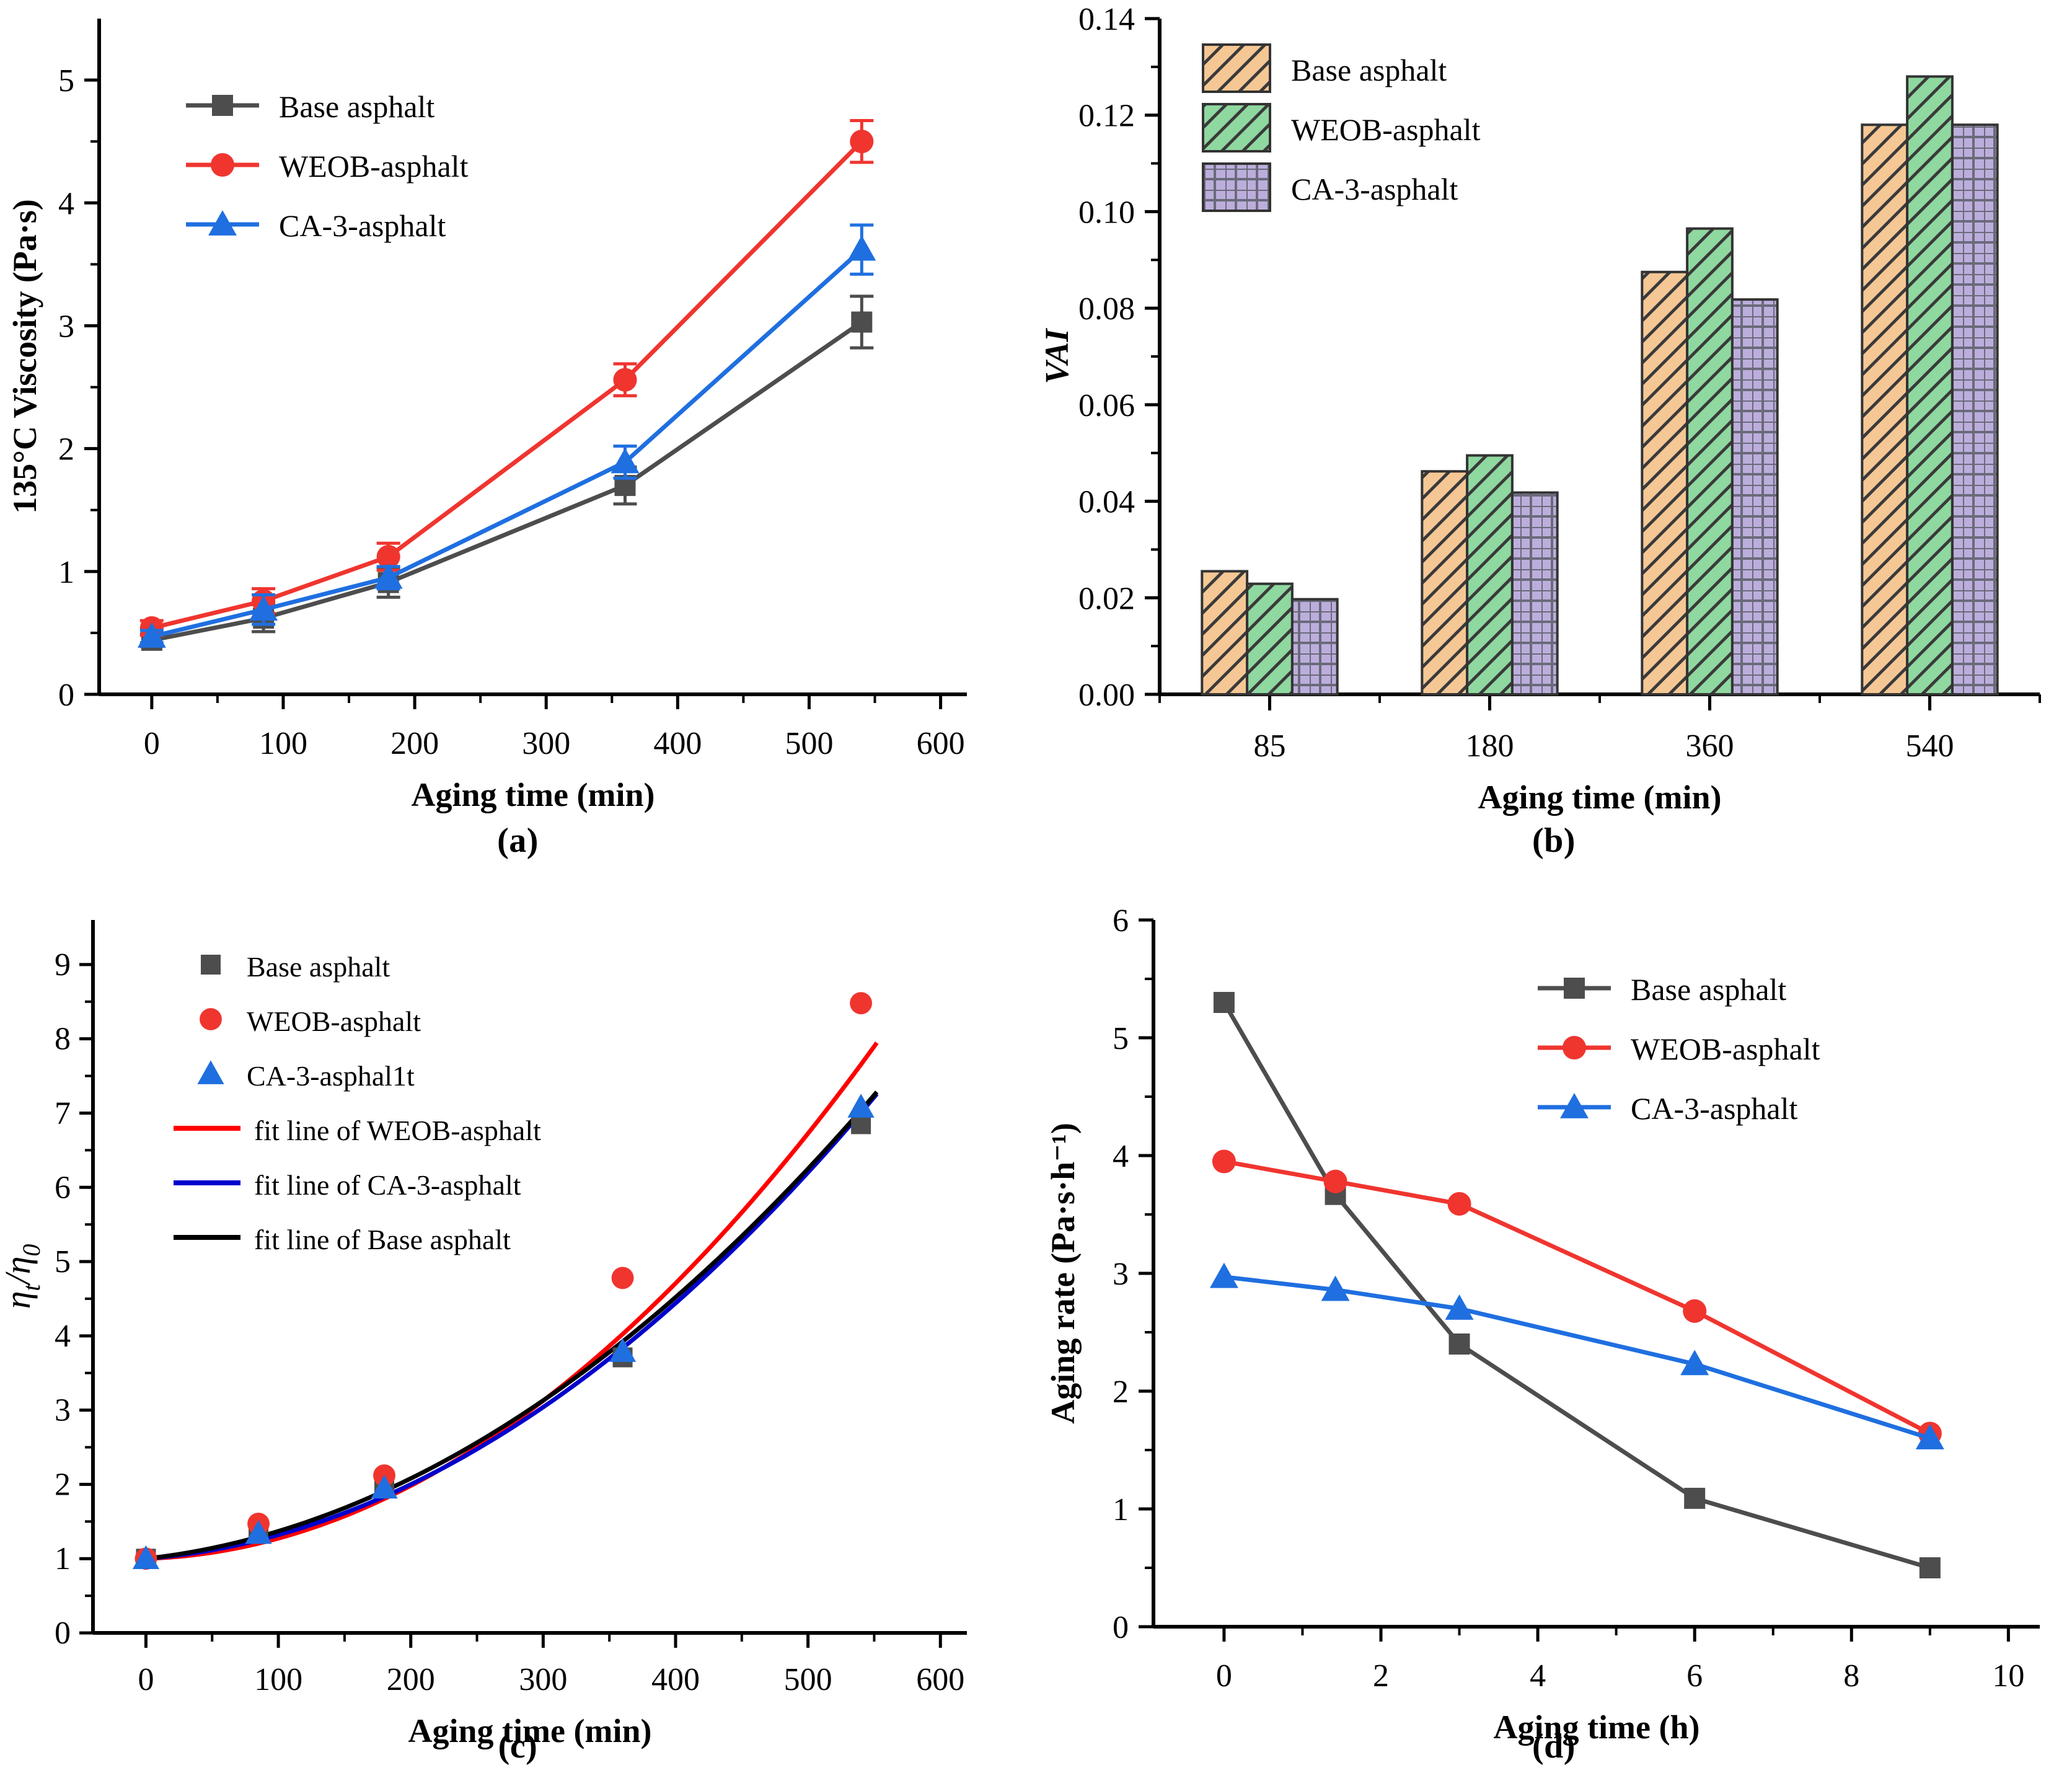 This screenshot has height=1791, width=2072. What do you see at coordinates (1554, 1746) in the screenshot?
I see `panel-d-caption: (d)` at bounding box center [1554, 1746].